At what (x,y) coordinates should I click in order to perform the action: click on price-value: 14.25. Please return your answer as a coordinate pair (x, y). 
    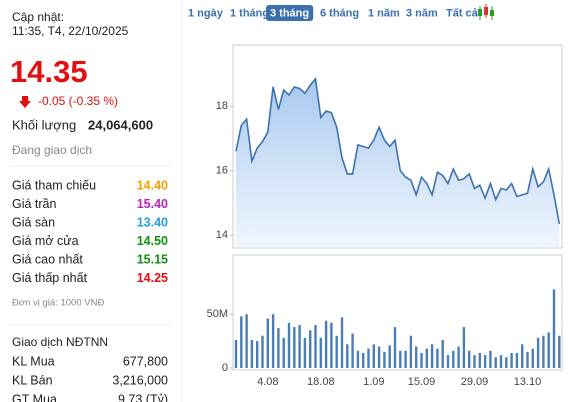
    Looking at the image, I should click on (152, 278).